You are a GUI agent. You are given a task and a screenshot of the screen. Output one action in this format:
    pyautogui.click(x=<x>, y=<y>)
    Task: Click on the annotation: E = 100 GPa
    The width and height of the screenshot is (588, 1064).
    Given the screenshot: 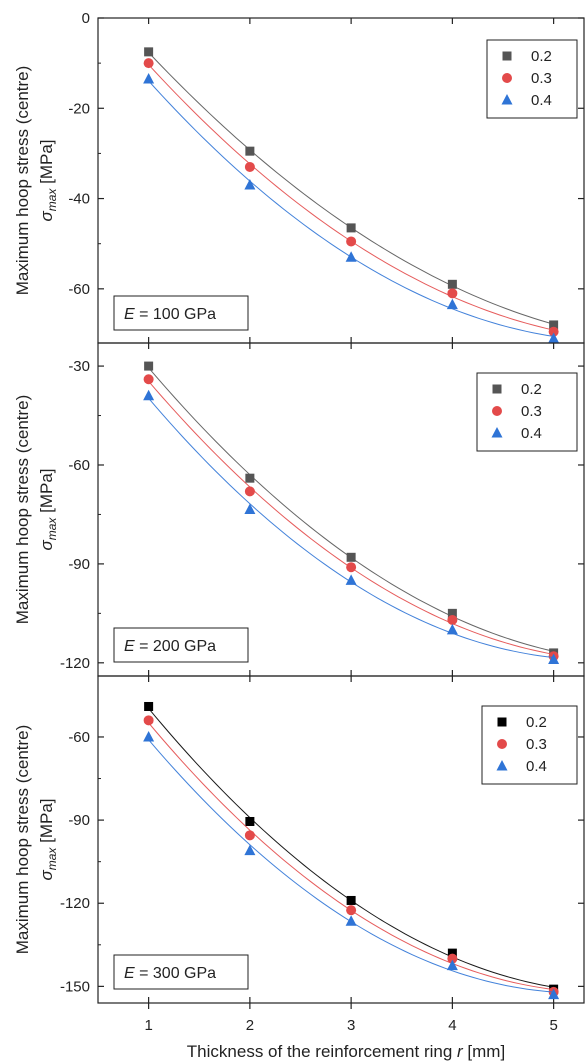 What is the action you would take?
    pyautogui.click(x=181, y=313)
    